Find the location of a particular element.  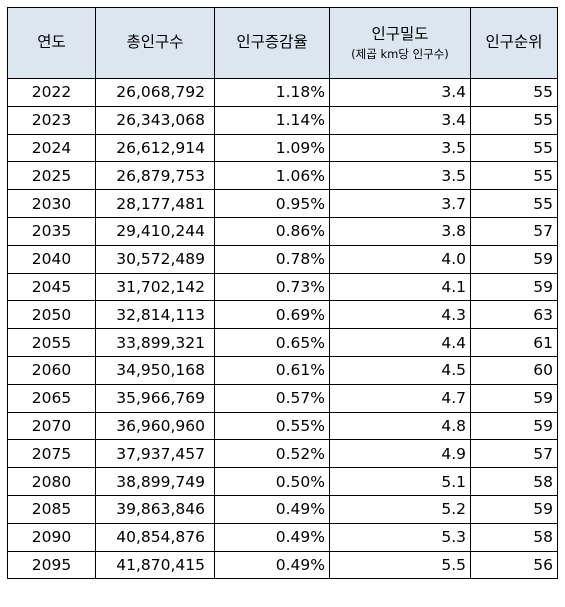

cell-growth-rate: 0.50% is located at coordinates (272, 481).